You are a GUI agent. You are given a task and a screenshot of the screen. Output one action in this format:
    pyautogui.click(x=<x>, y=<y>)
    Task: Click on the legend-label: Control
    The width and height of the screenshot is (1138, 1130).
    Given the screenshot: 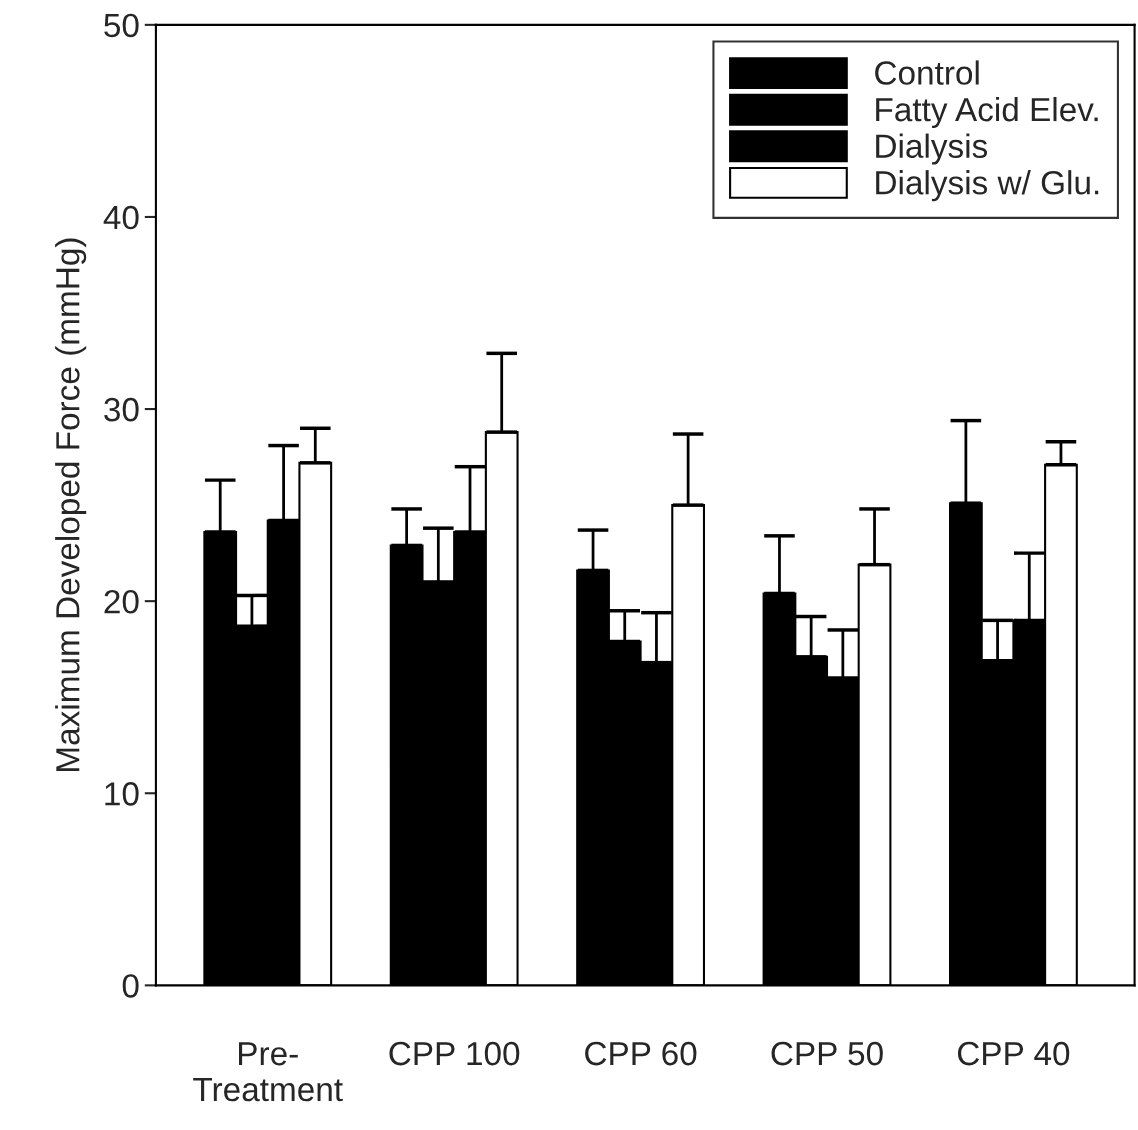 What is the action you would take?
    pyautogui.click(x=927, y=72)
    